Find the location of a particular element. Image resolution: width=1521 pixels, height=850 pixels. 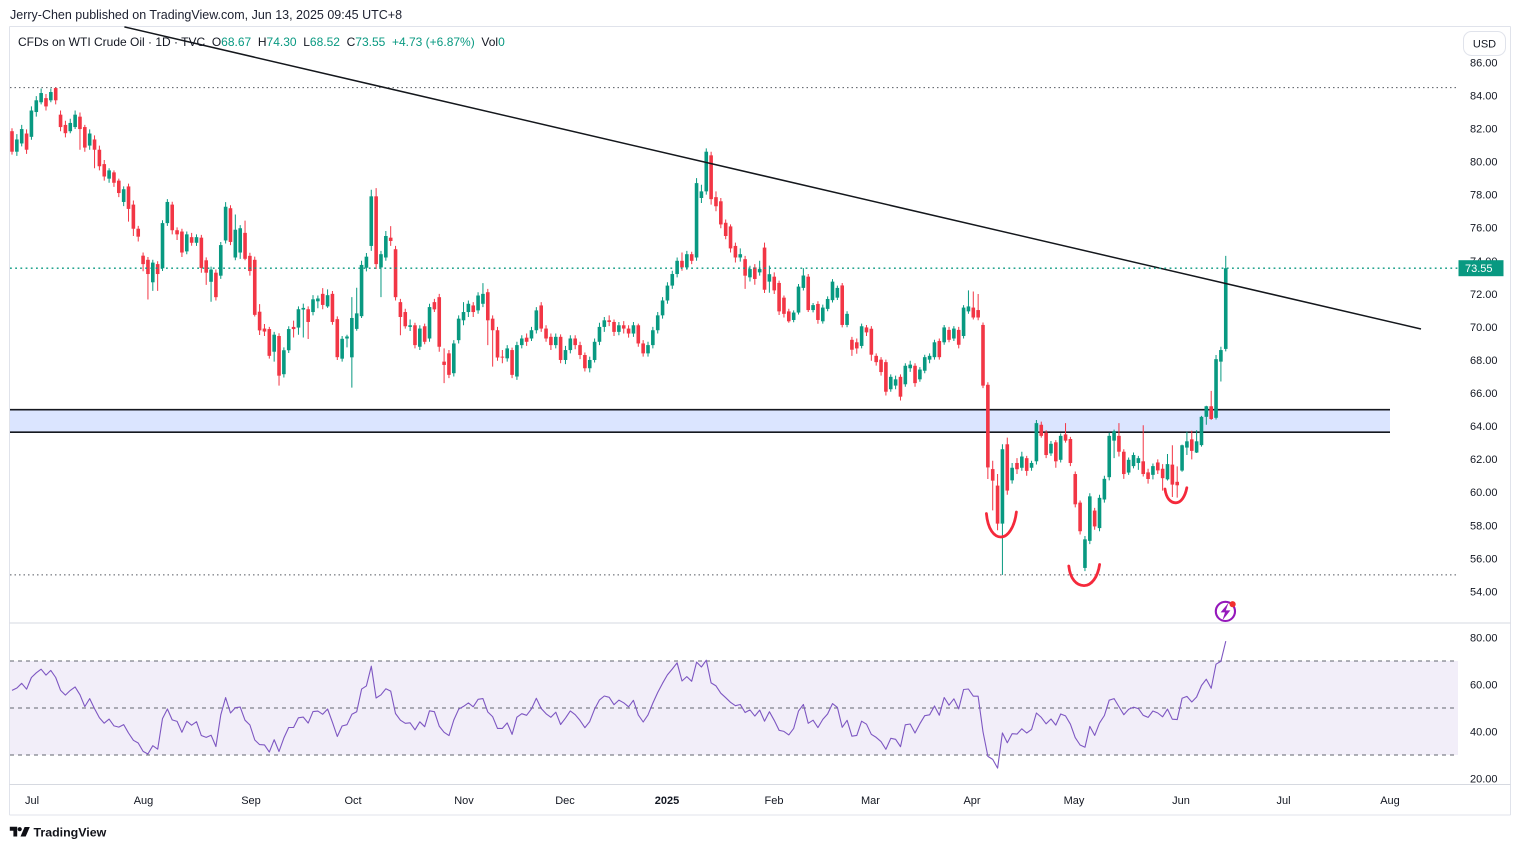

svg-text: 40.00 is located at coordinates (1484, 733).